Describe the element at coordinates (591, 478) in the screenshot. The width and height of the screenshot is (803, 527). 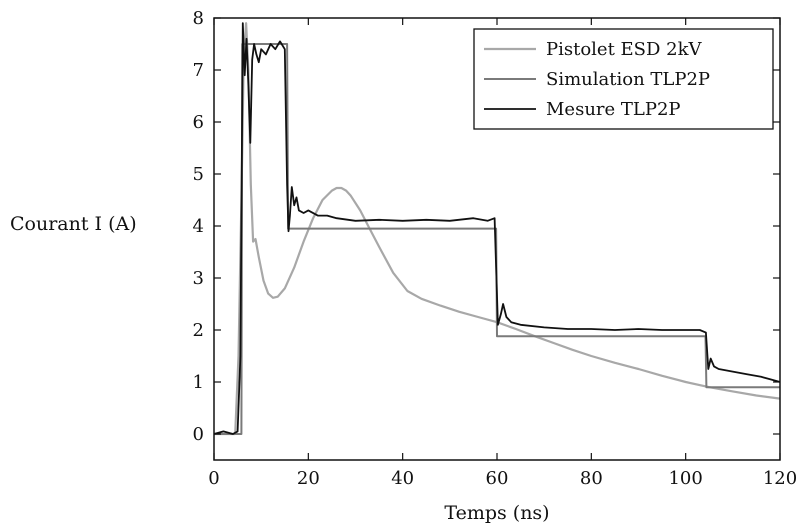
I see `x-tick-label: 80` at that location.